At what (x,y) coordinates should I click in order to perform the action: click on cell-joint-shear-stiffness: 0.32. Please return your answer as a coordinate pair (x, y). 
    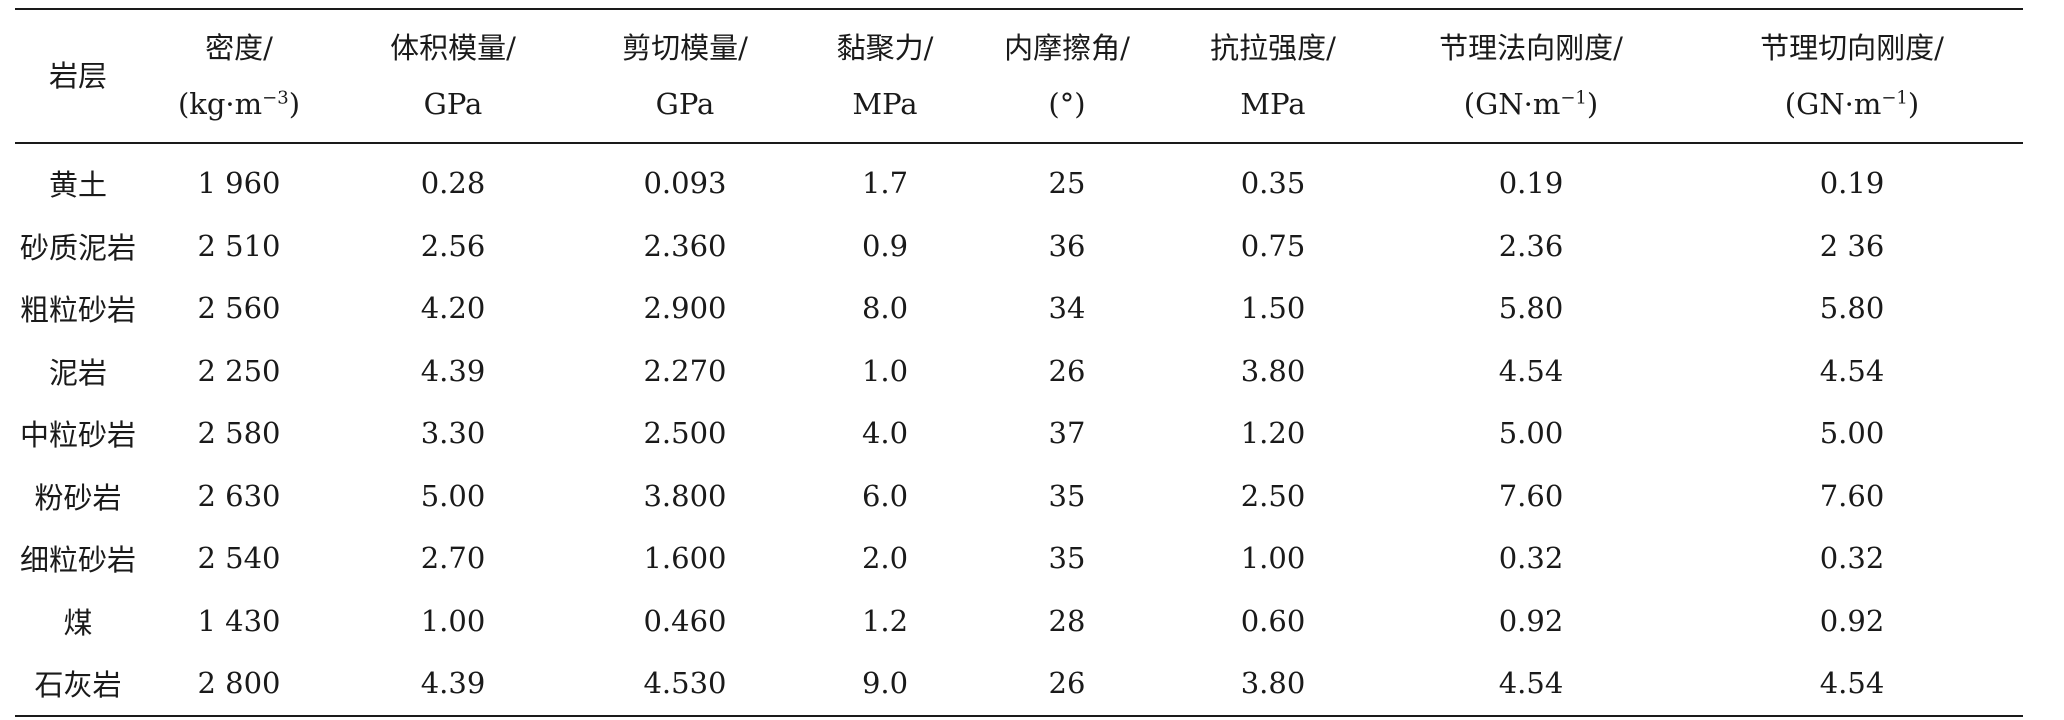
    Looking at the image, I should click on (1852, 558).